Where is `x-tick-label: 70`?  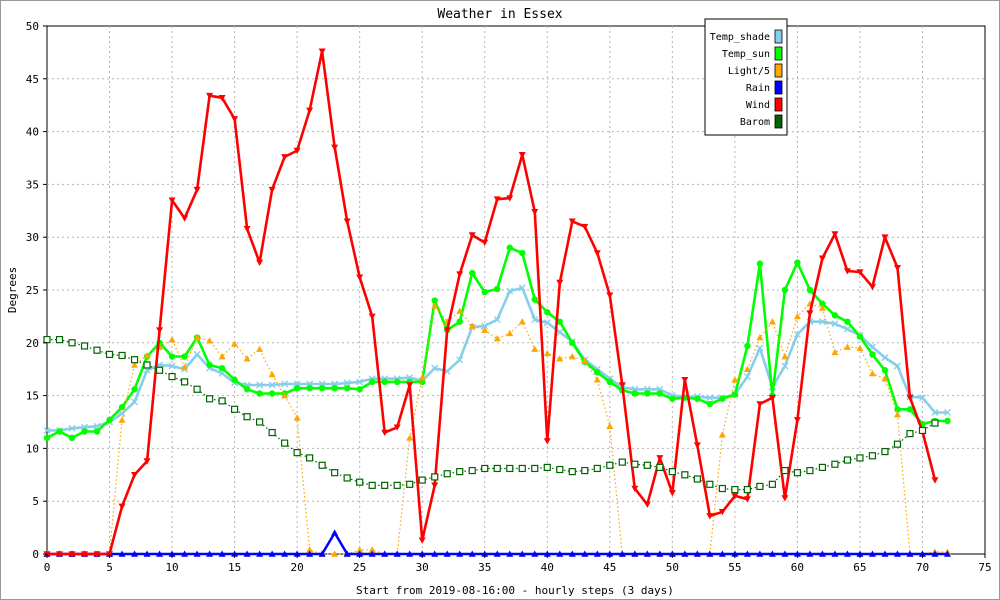
x-tick-label: 70 is located at coordinates (922, 567).